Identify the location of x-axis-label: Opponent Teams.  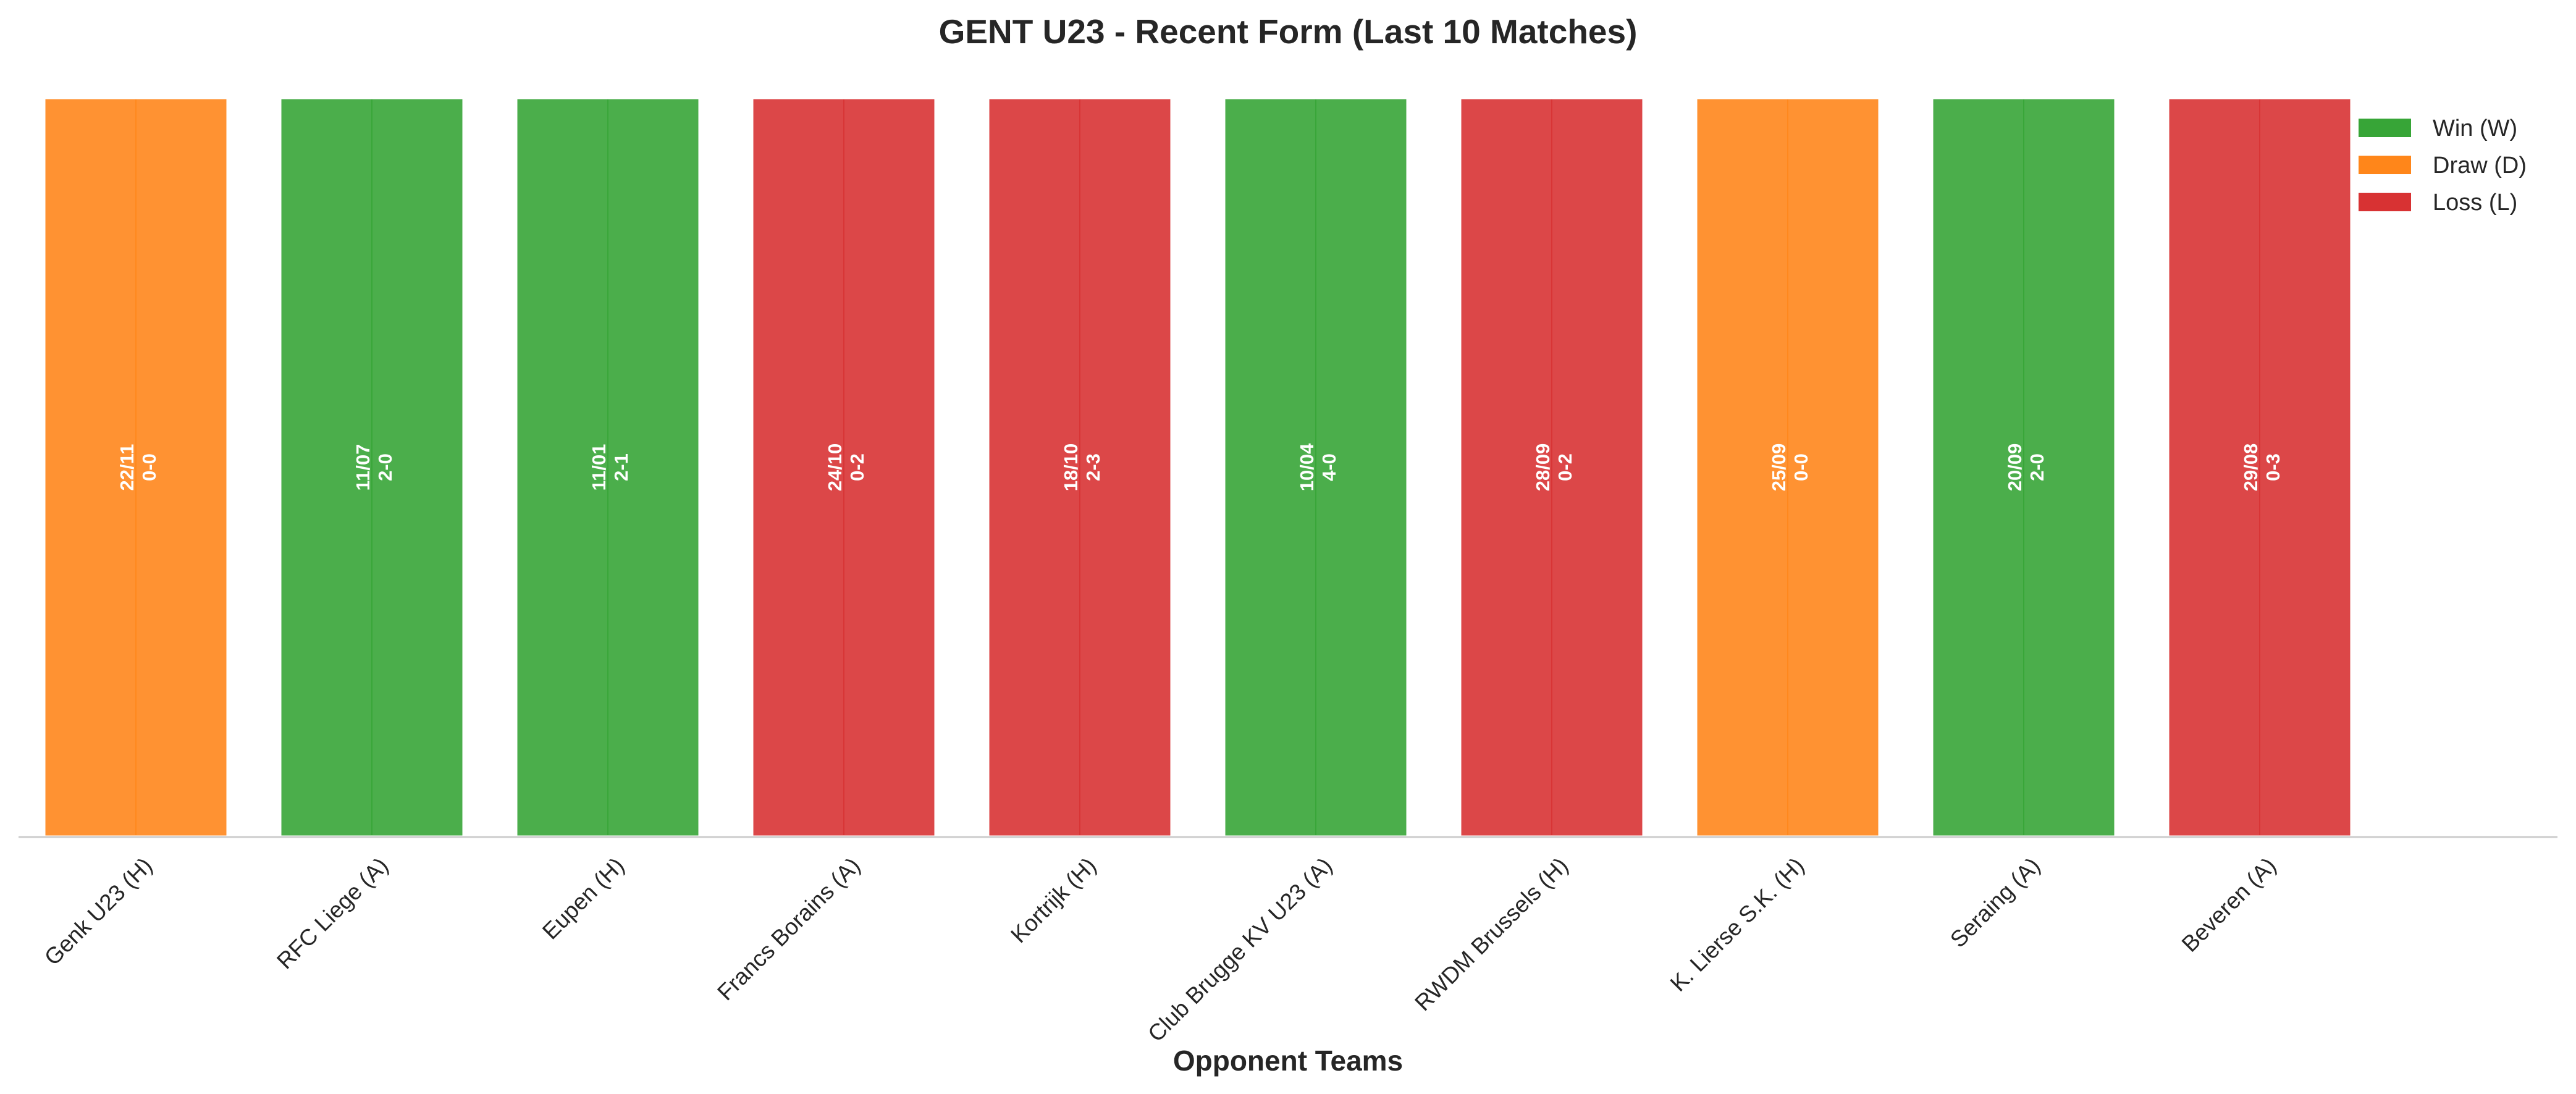
(1288, 1061).